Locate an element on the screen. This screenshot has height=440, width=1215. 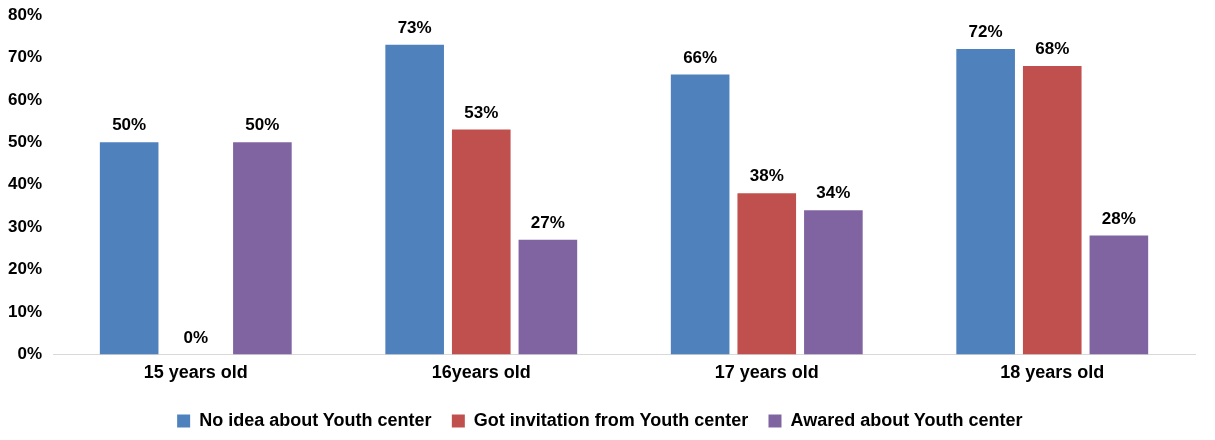
legend-label: No idea about Youth center is located at coordinates (315, 419).